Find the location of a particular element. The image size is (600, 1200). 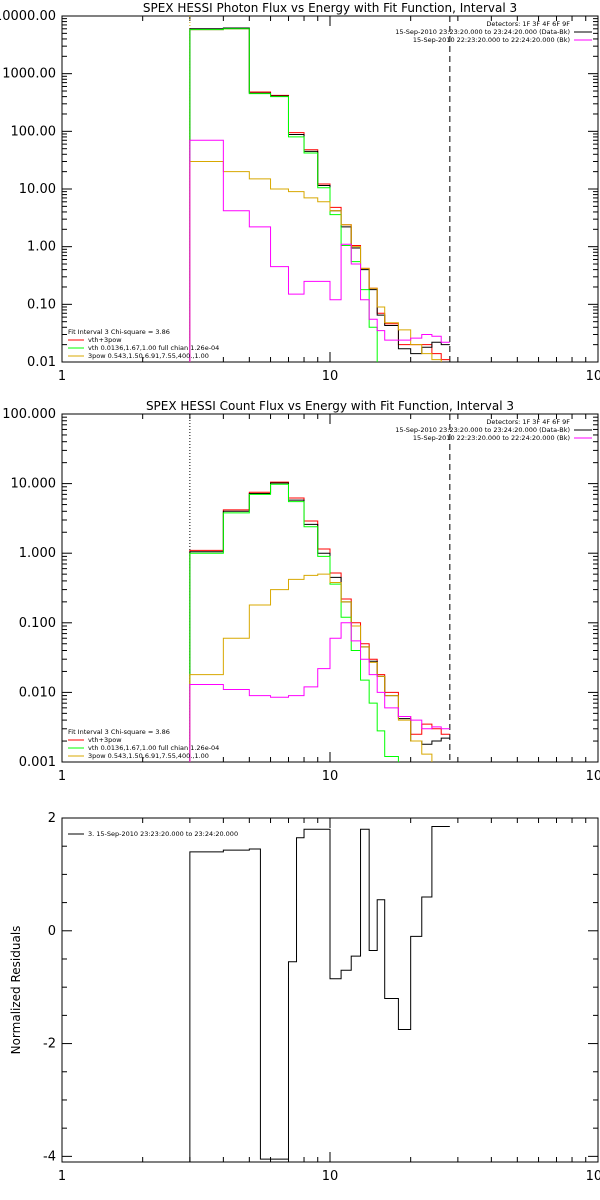

y-tick-label: 0.010 is located at coordinates (37, 692).